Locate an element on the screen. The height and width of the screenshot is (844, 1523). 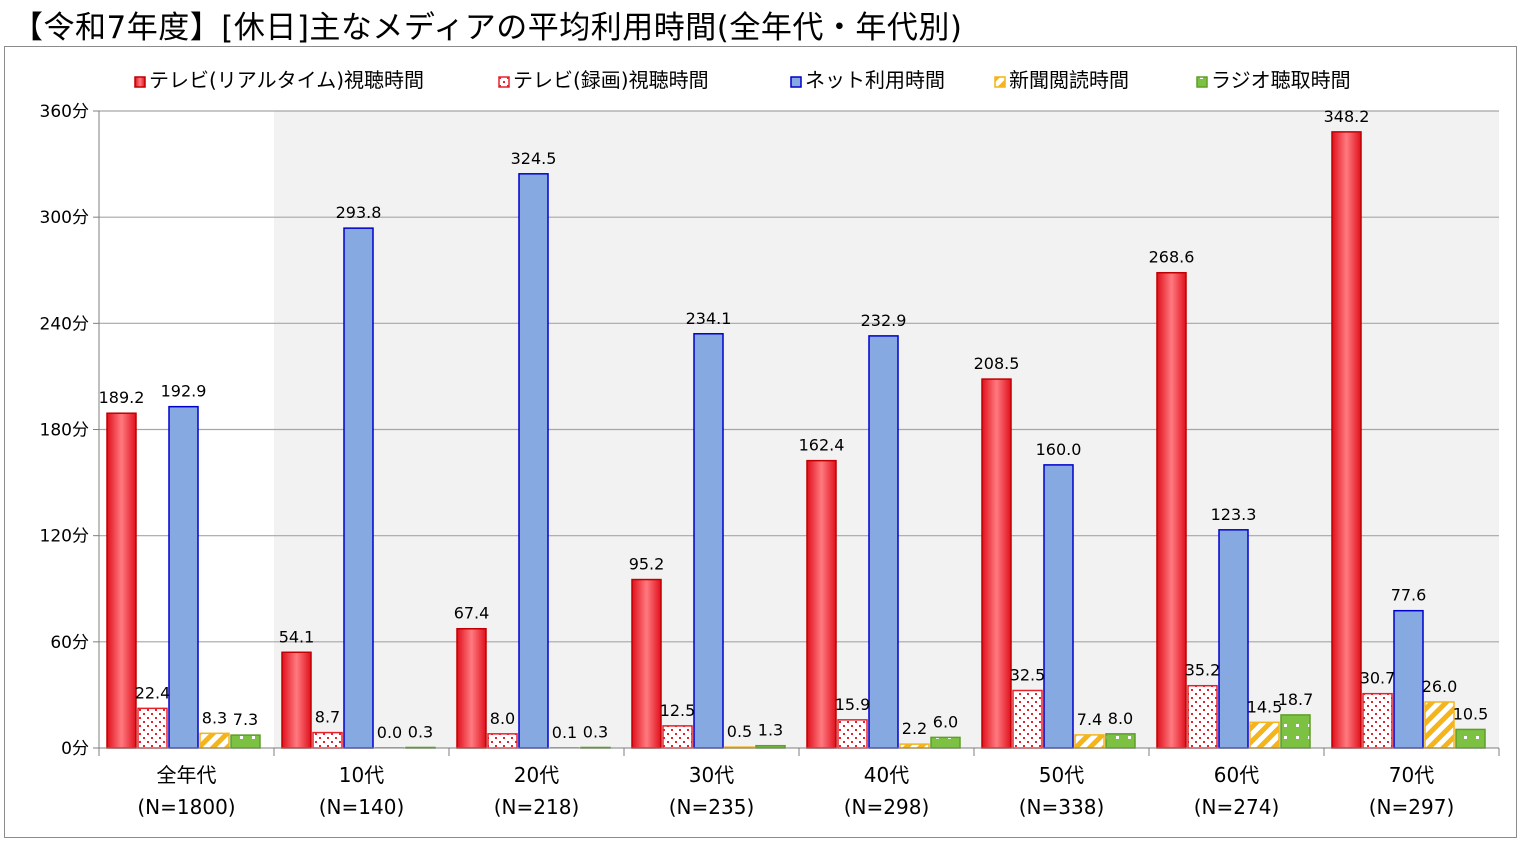
data-label: 15.9 is located at coordinates (853, 704).